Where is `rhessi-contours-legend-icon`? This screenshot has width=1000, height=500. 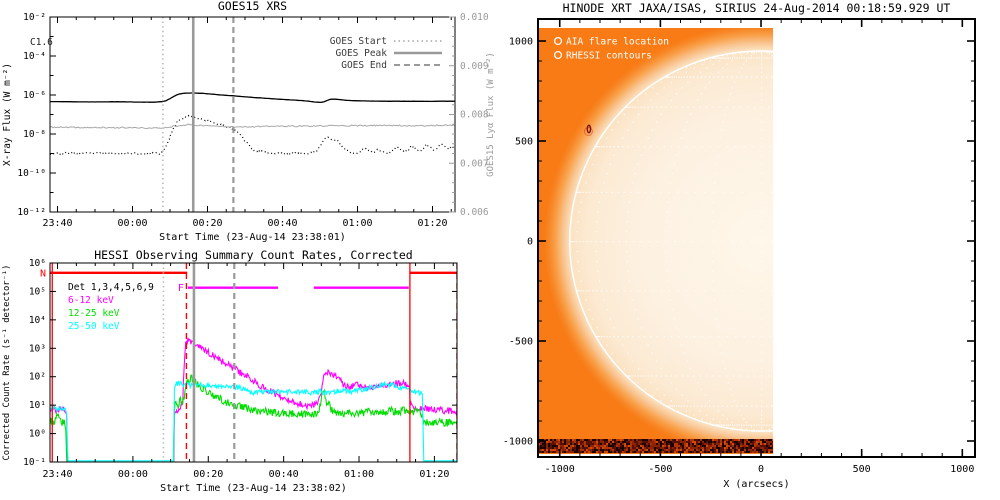 rhessi-contours-legend-icon is located at coordinates (558, 55).